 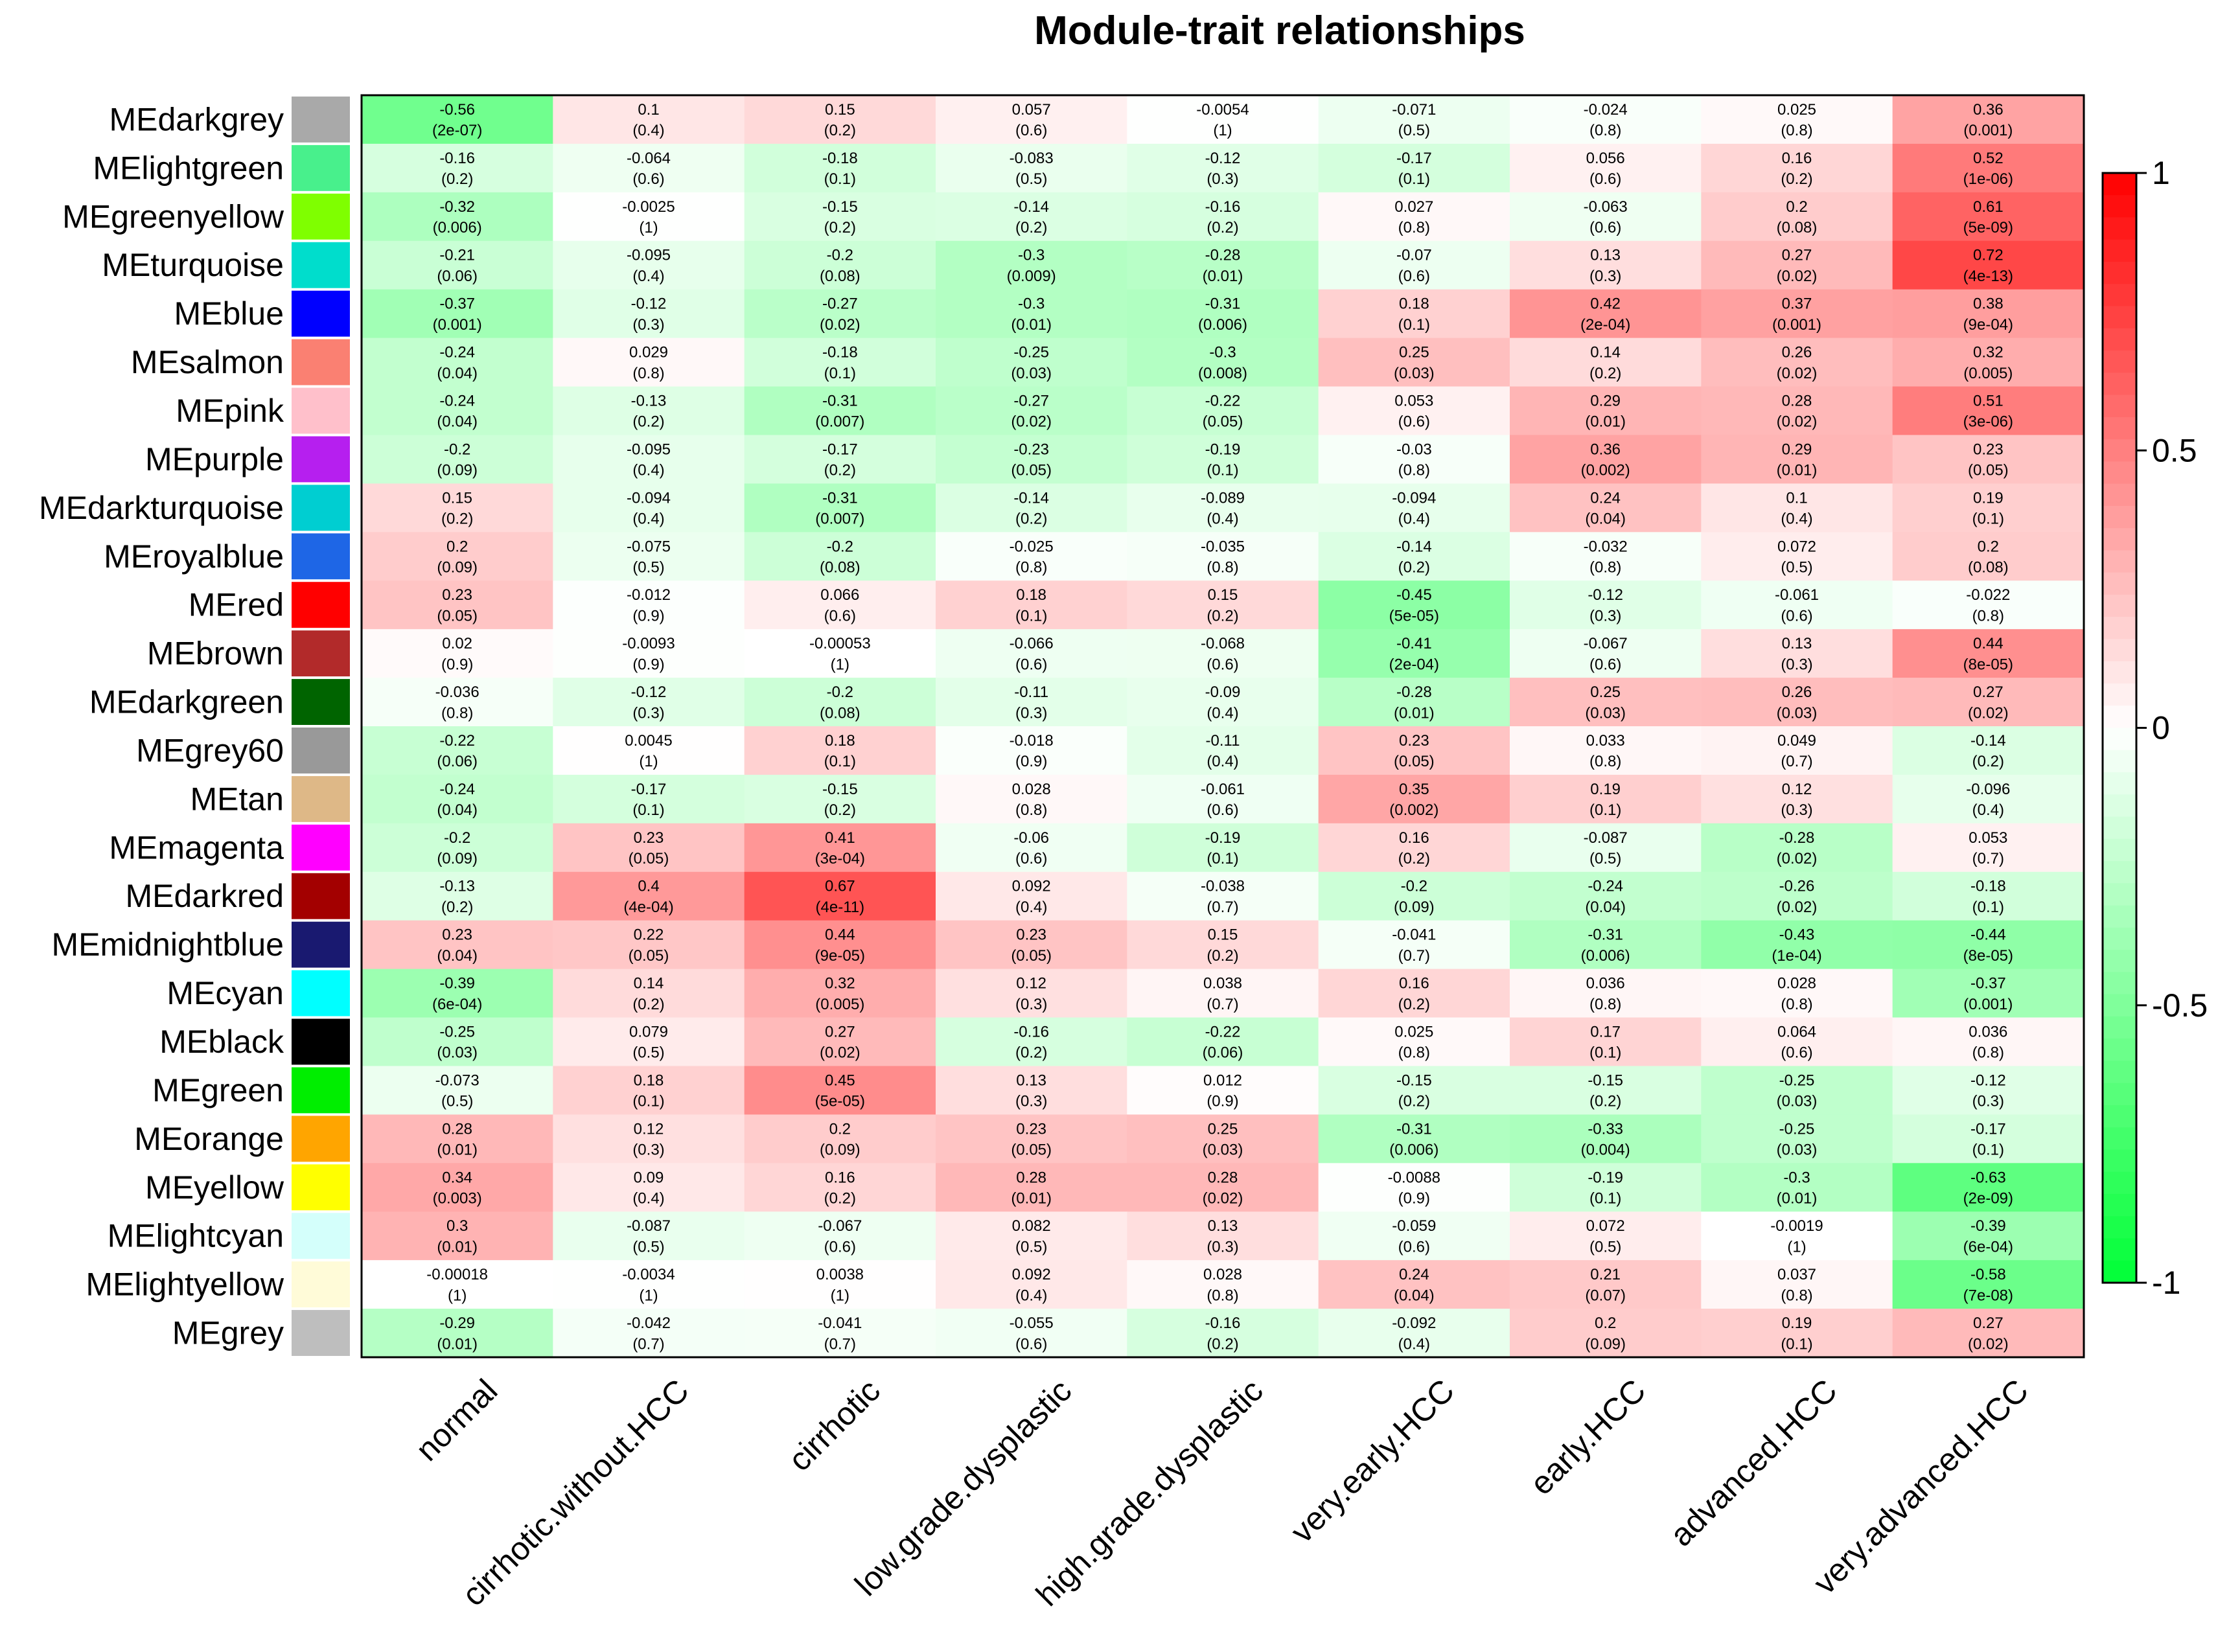 I want to click on cell-correlation-label: 0.13, so click(x=1031, y=1080).